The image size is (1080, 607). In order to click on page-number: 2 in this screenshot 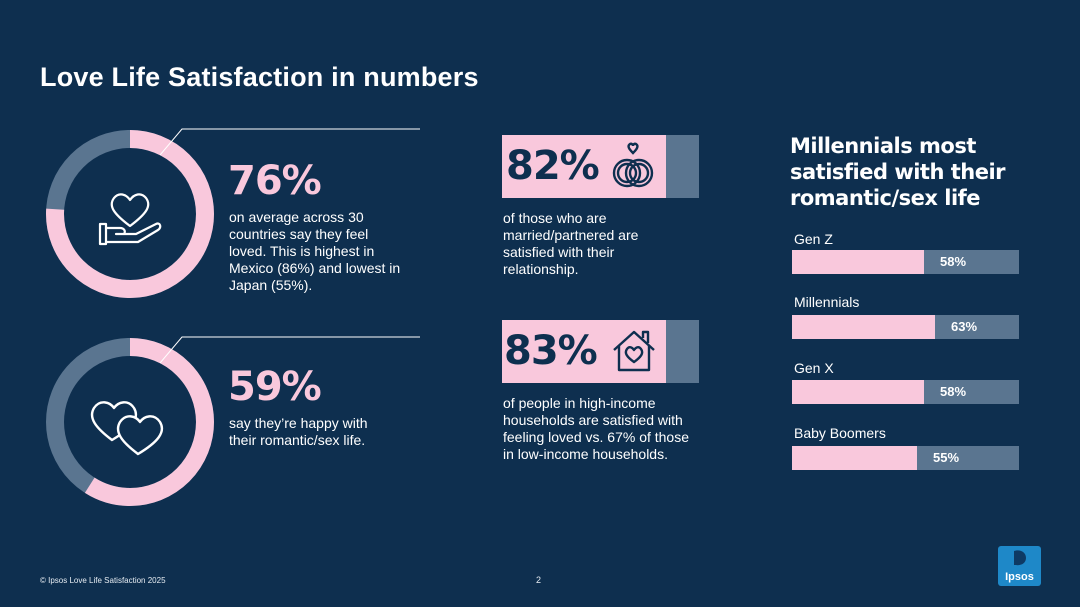, I will do `click(539, 580)`.